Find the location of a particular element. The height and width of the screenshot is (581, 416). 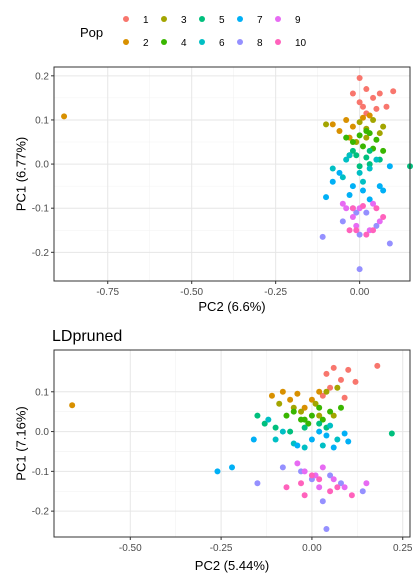

x-tick-label: -0.25 is located at coordinates (275, 292).